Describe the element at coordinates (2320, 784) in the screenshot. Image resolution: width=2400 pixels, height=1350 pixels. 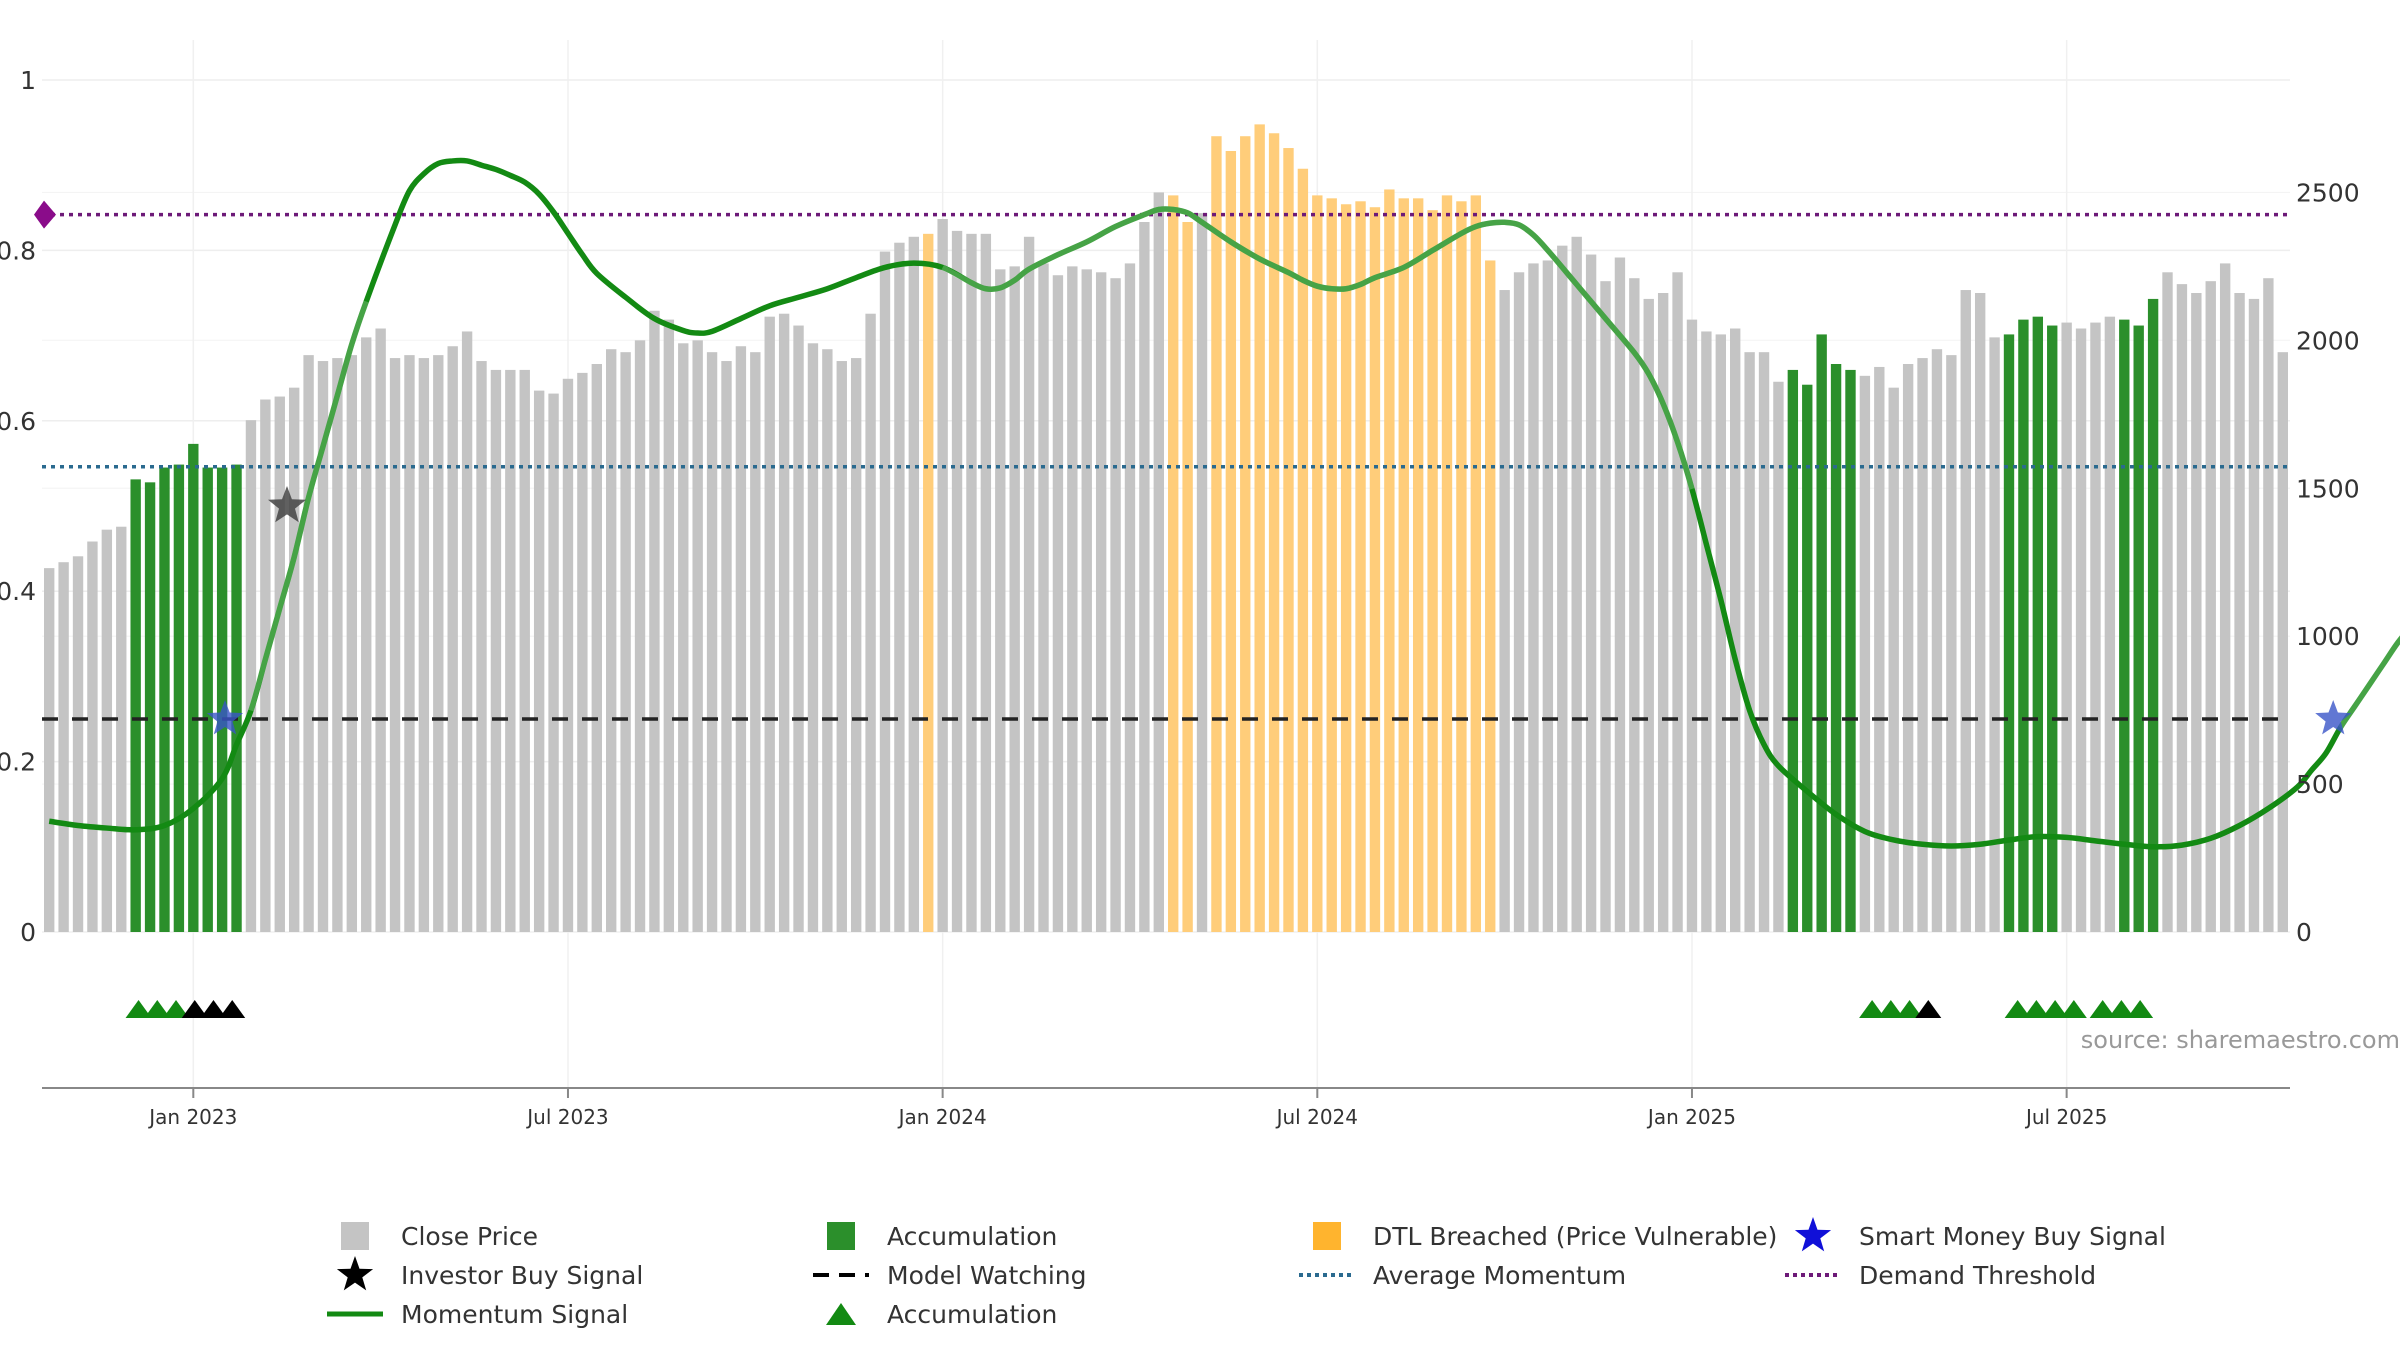
I see `right-axis-tick-label: 500` at that location.